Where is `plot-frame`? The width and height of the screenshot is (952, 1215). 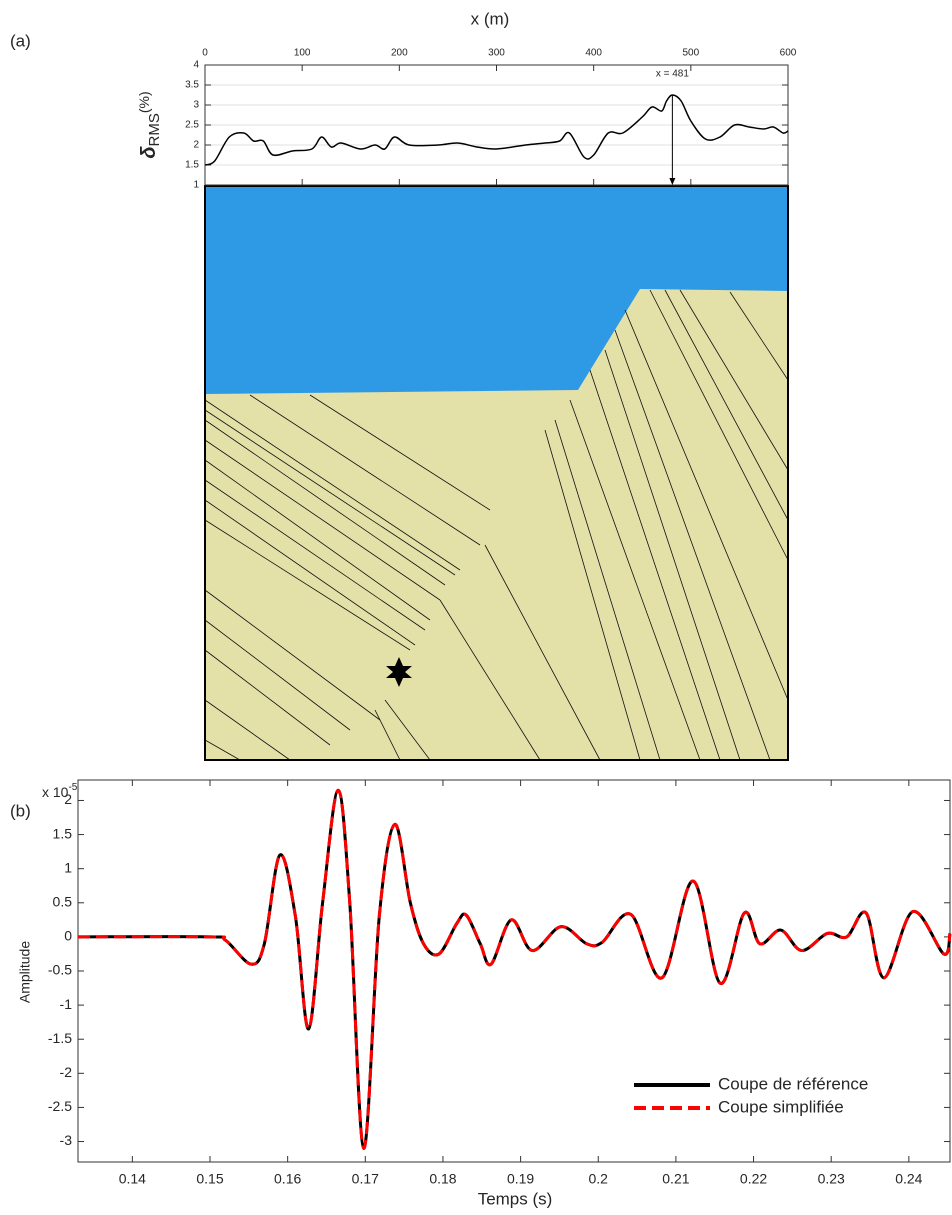
plot-frame is located at coordinates (496, 125).